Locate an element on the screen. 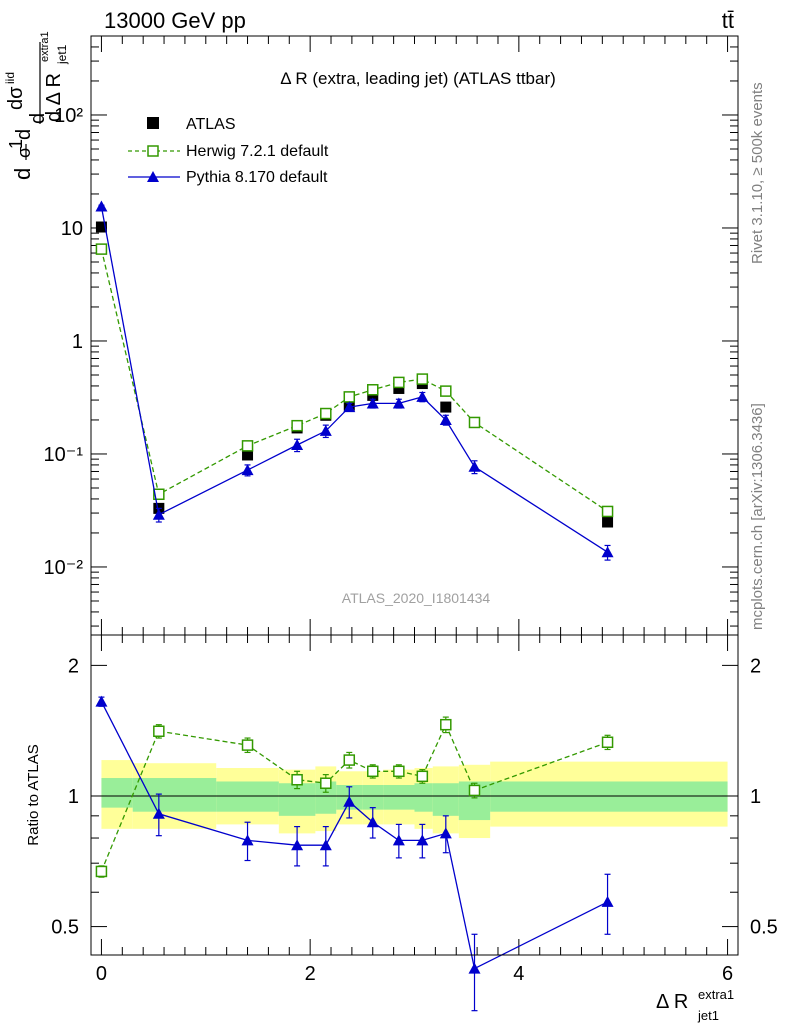  x-axis-label: Δ R jet1 extra1 is located at coordinates (695, 1005).